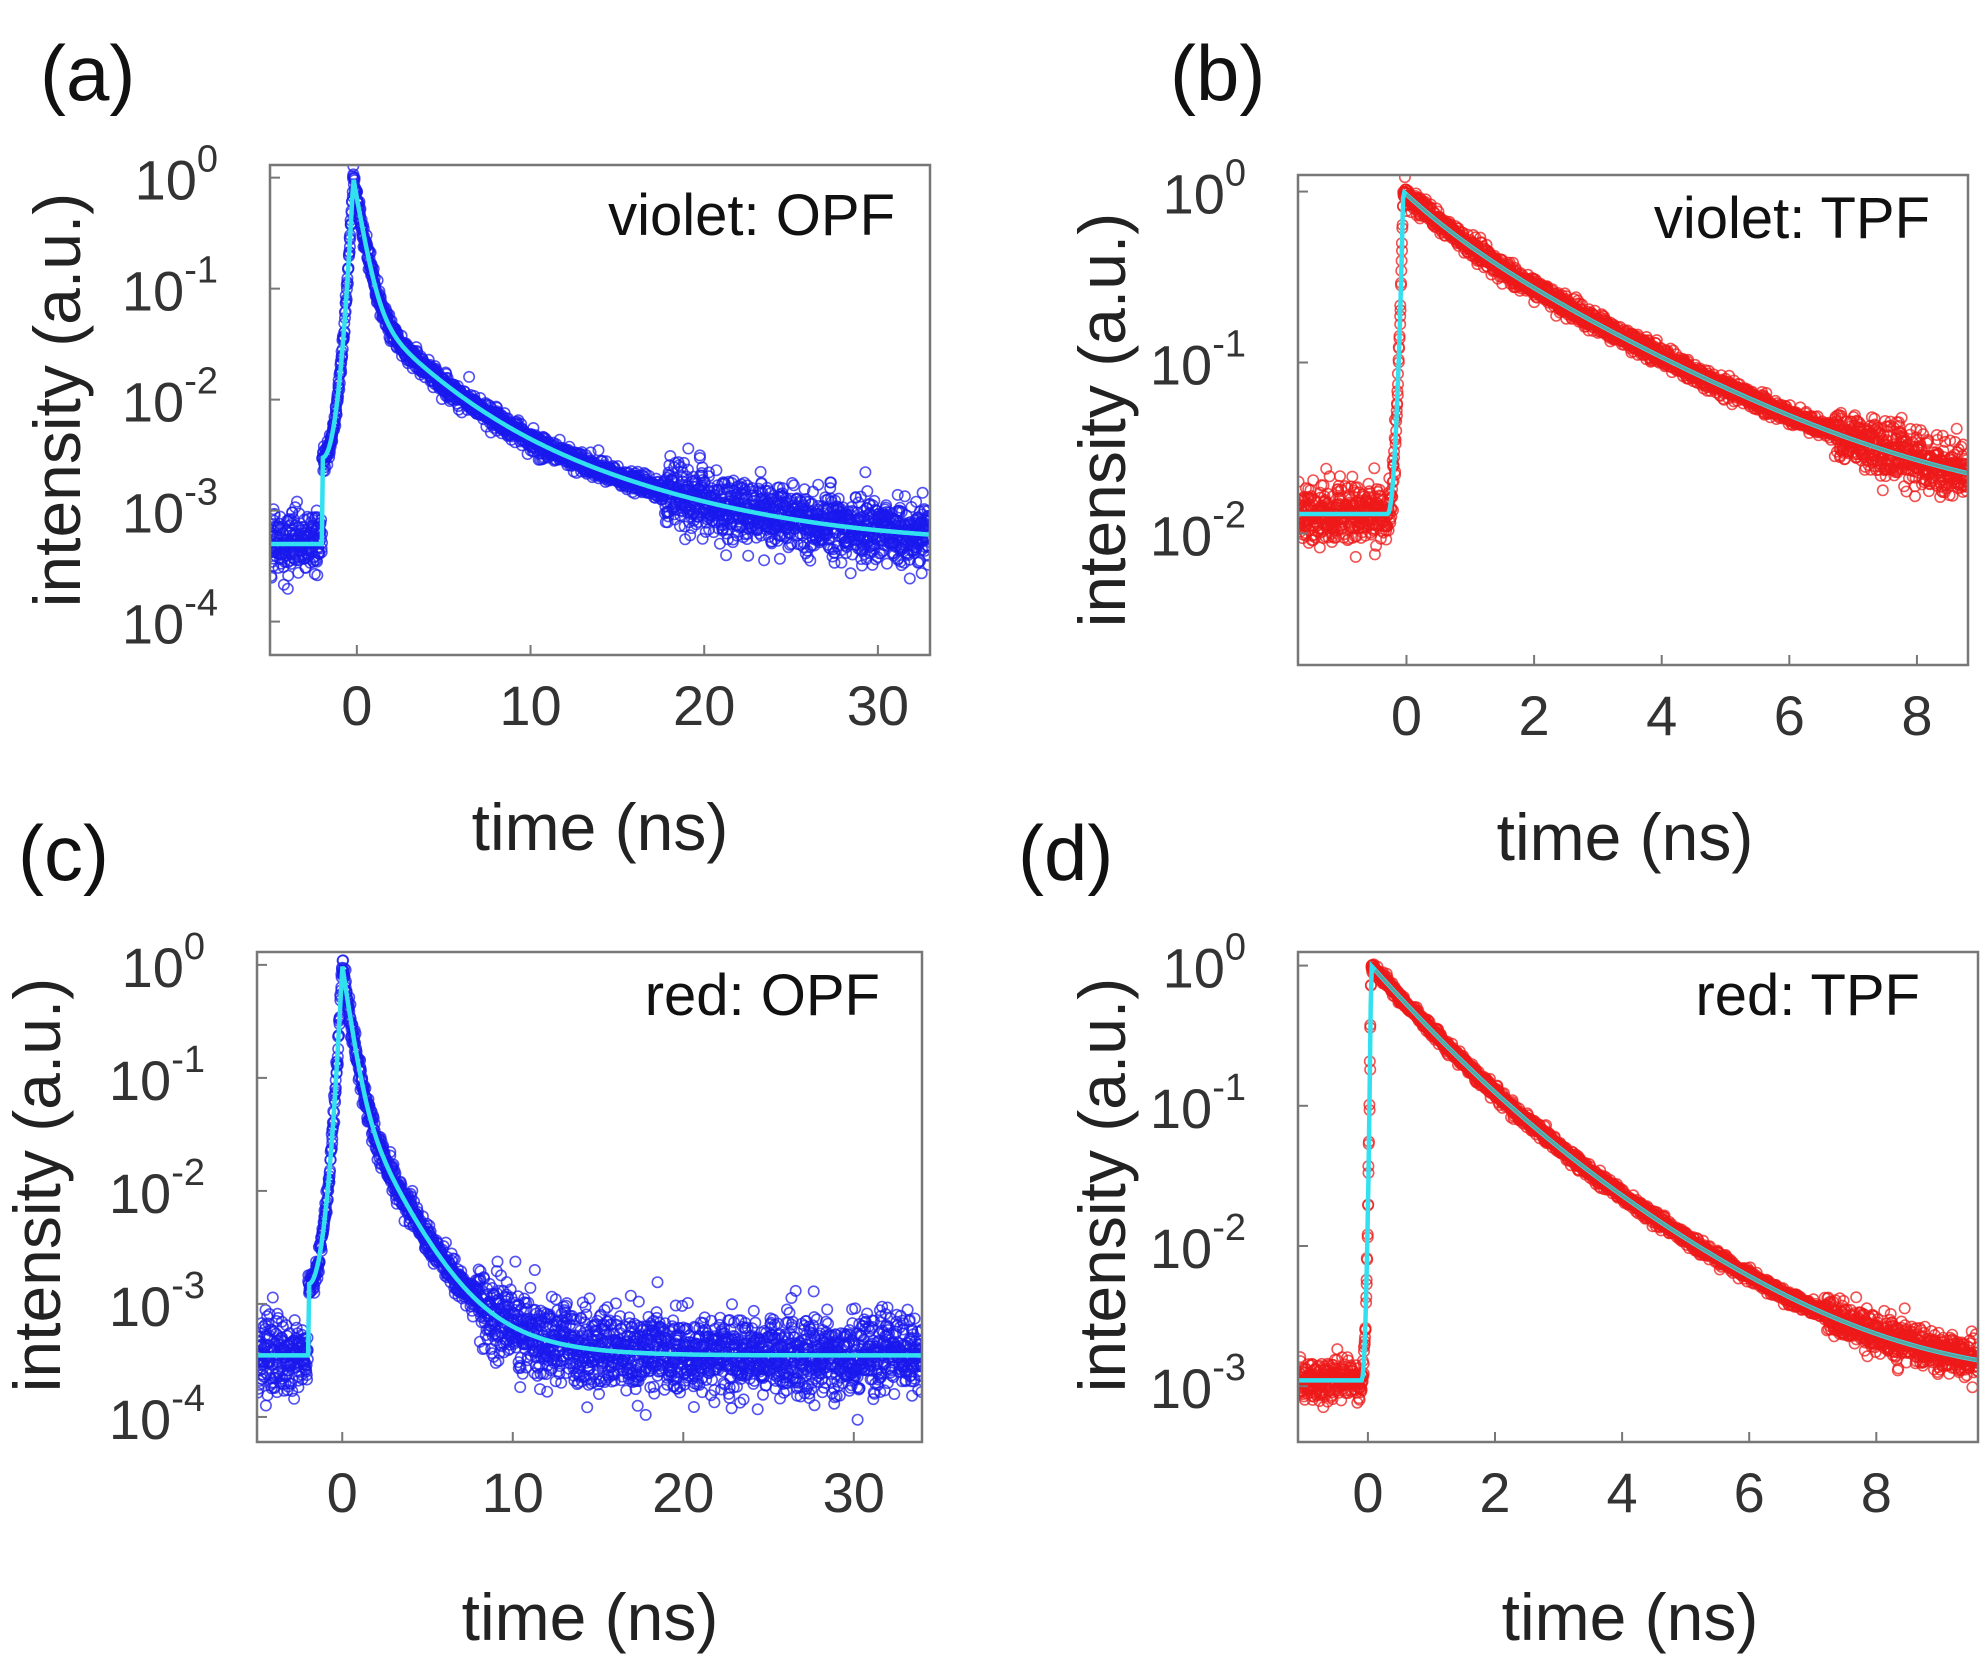 This screenshot has width=1985, height=1674. What do you see at coordinates (704, 705) in the screenshot?
I see `x-tick-label: 20` at bounding box center [704, 705].